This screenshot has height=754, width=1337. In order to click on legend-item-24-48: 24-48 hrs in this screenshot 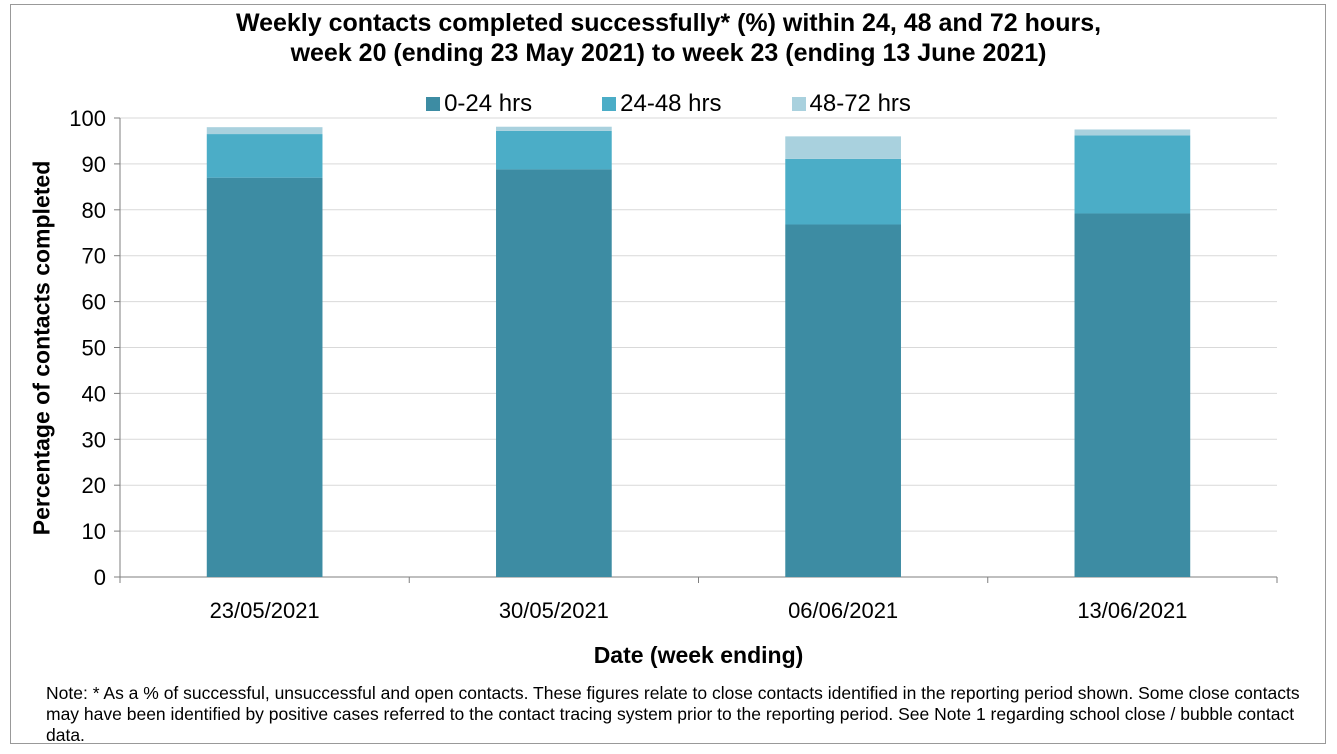, I will do `click(662, 103)`.